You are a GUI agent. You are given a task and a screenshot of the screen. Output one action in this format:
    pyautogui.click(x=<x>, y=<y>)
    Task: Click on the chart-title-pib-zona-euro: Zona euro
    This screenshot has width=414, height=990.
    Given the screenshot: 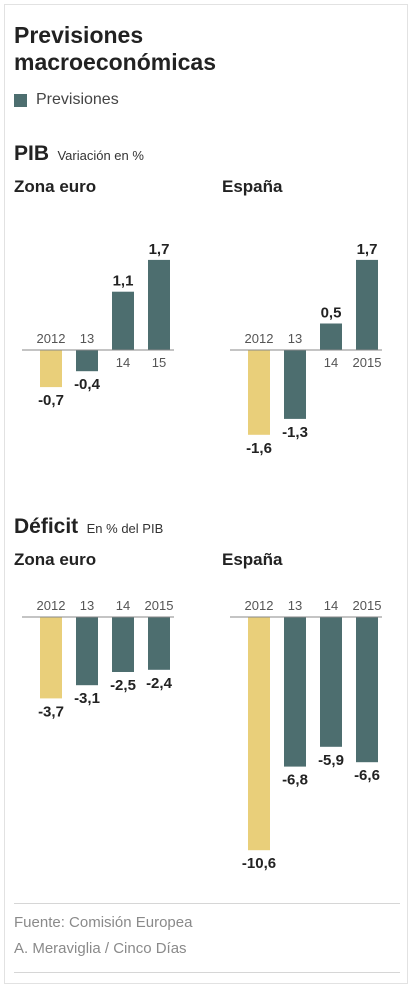 What is the action you would take?
    pyautogui.click(x=55, y=186)
    